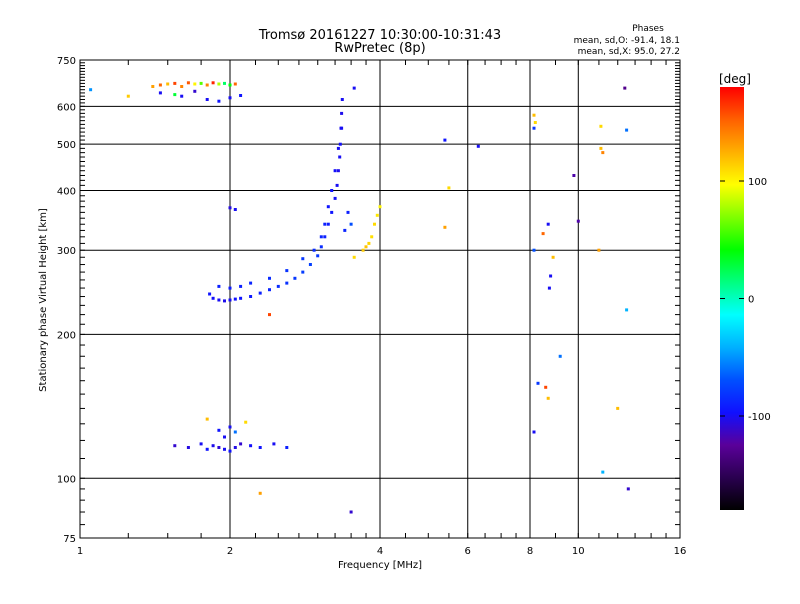 This screenshot has width=800, height=604. What do you see at coordinates (66, 251) in the screenshot?
I see `y-tick-label: 300` at bounding box center [66, 251].